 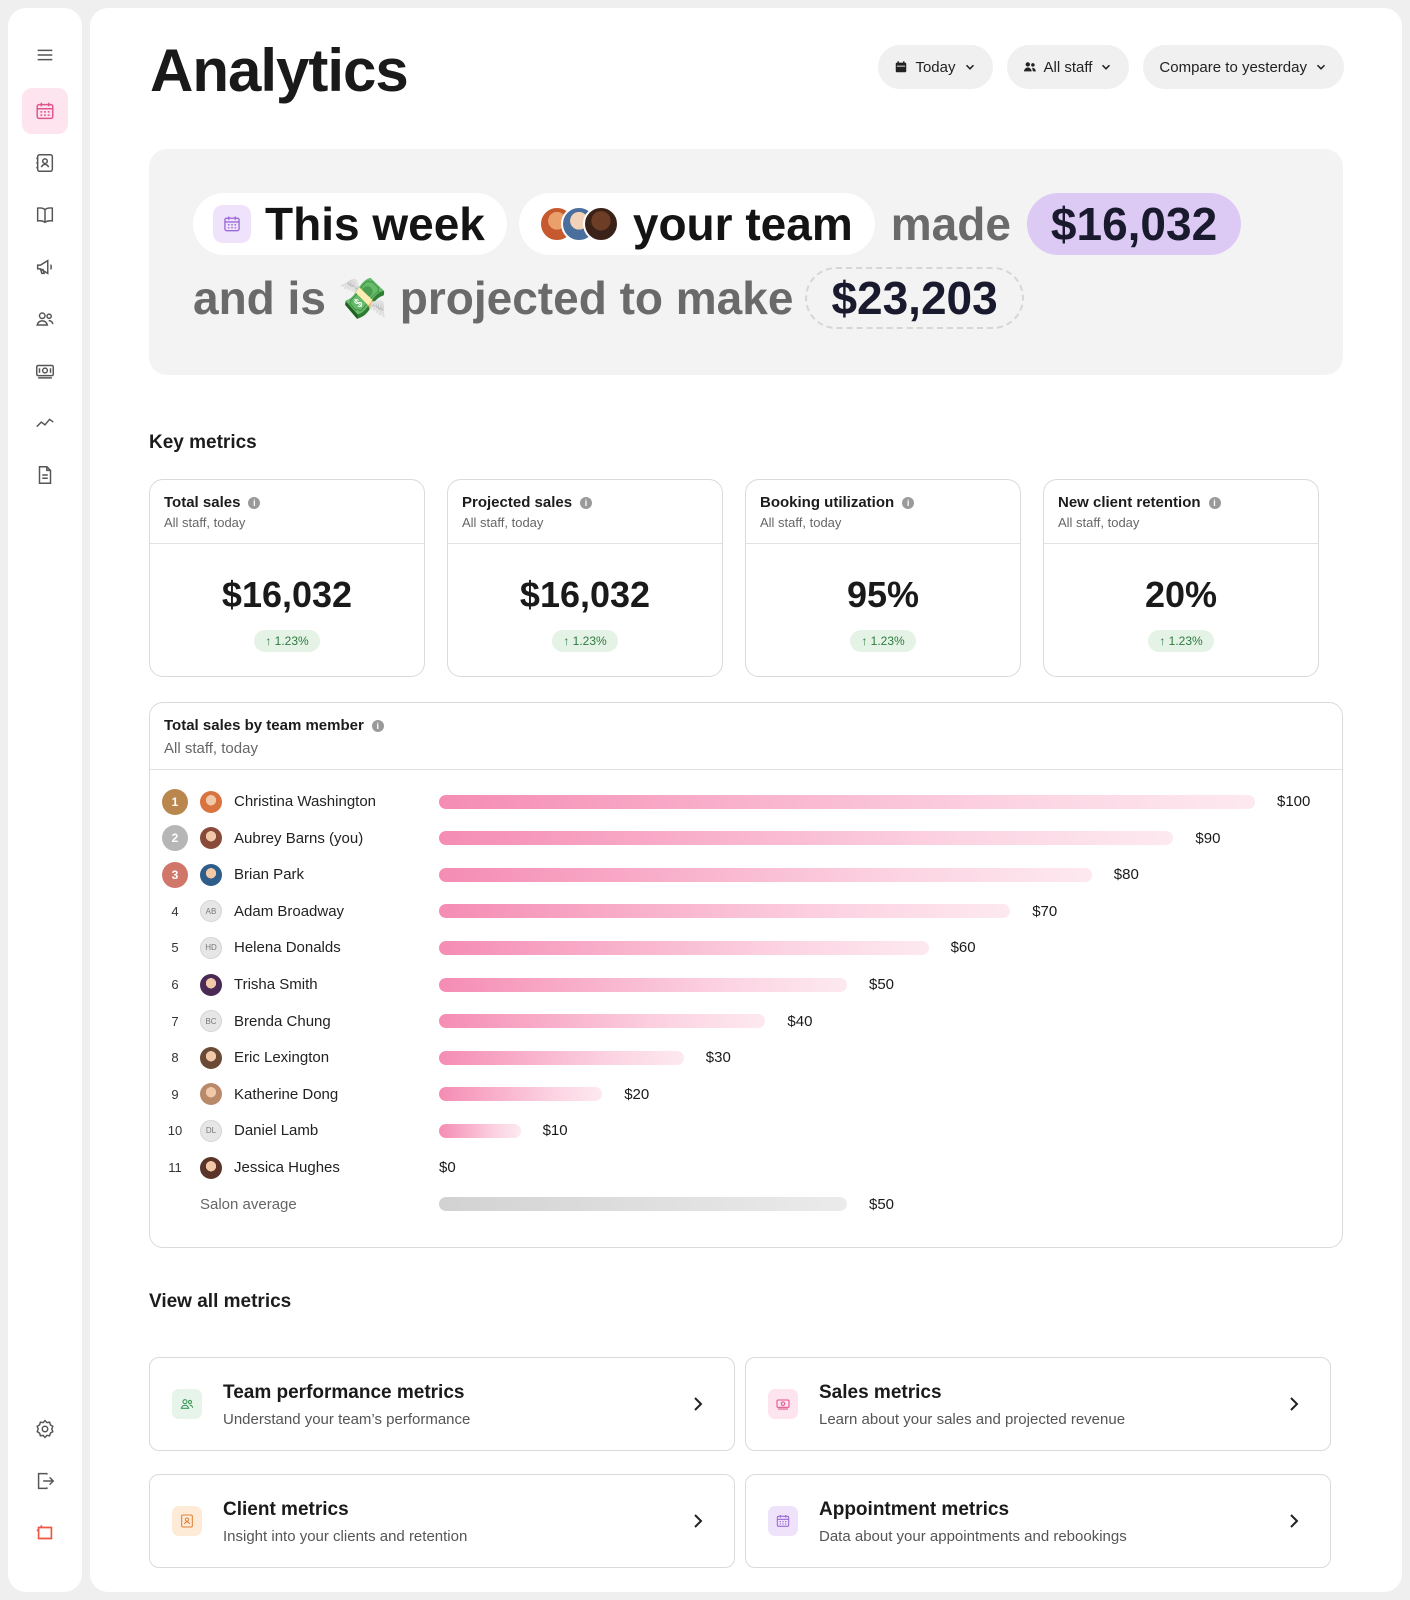 I want to click on salon-average-row: Salon average $50, so click(x=746, y=1204).